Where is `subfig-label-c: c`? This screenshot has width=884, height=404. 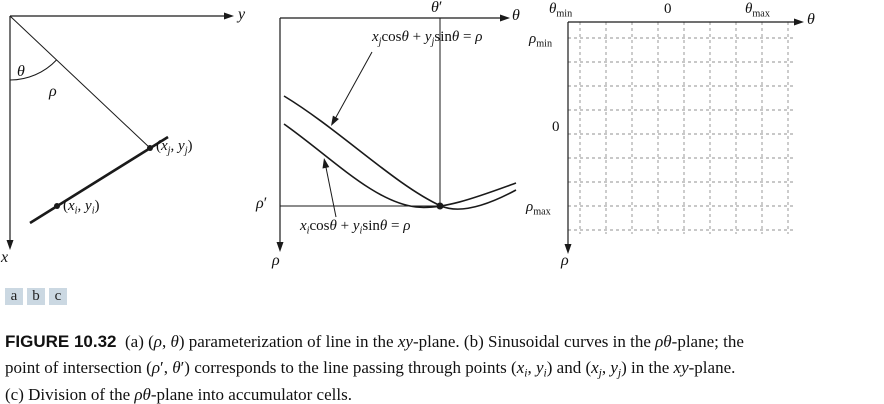 subfig-label-c: c is located at coordinates (58, 296).